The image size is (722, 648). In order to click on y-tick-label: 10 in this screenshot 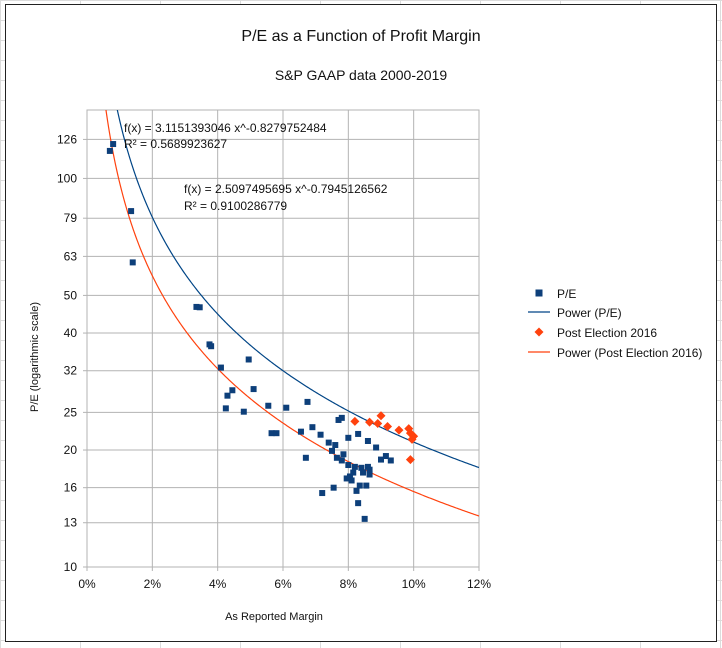, I will do `click(71, 567)`.